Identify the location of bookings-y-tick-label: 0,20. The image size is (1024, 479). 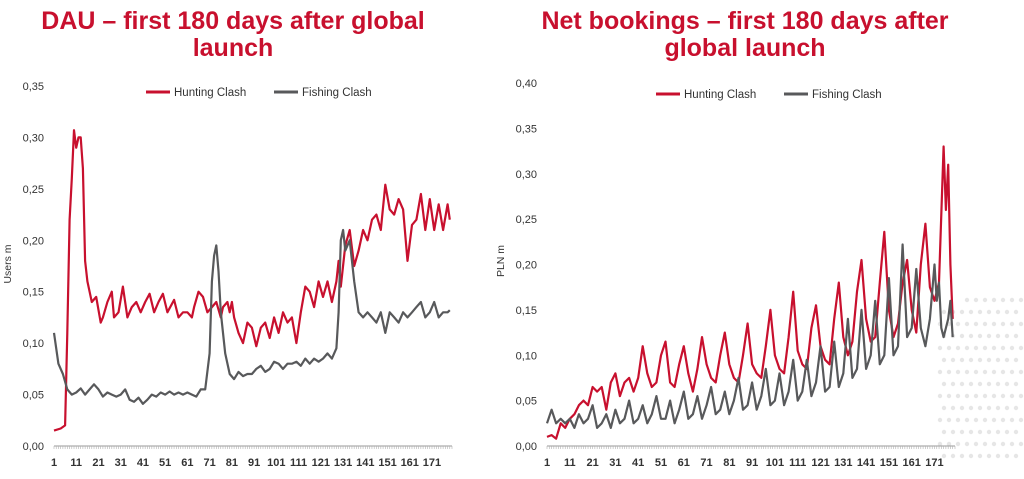
(526, 266).